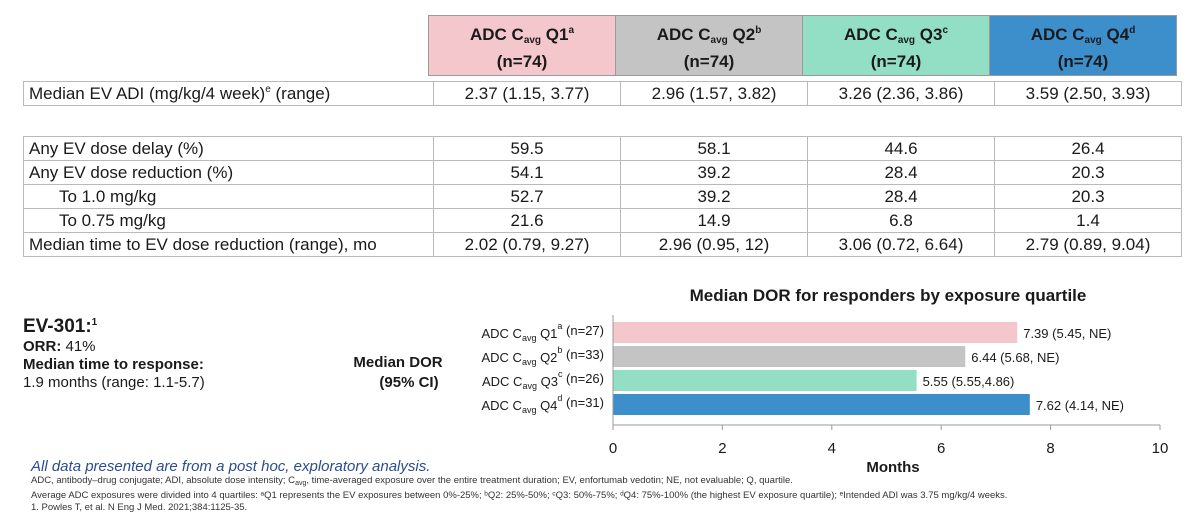 This screenshot has height=523, width=1200. What do you see at coordinates (714, 196) in the screenshot?
I see `cell: 39.2` at bounding box center [714, 196].